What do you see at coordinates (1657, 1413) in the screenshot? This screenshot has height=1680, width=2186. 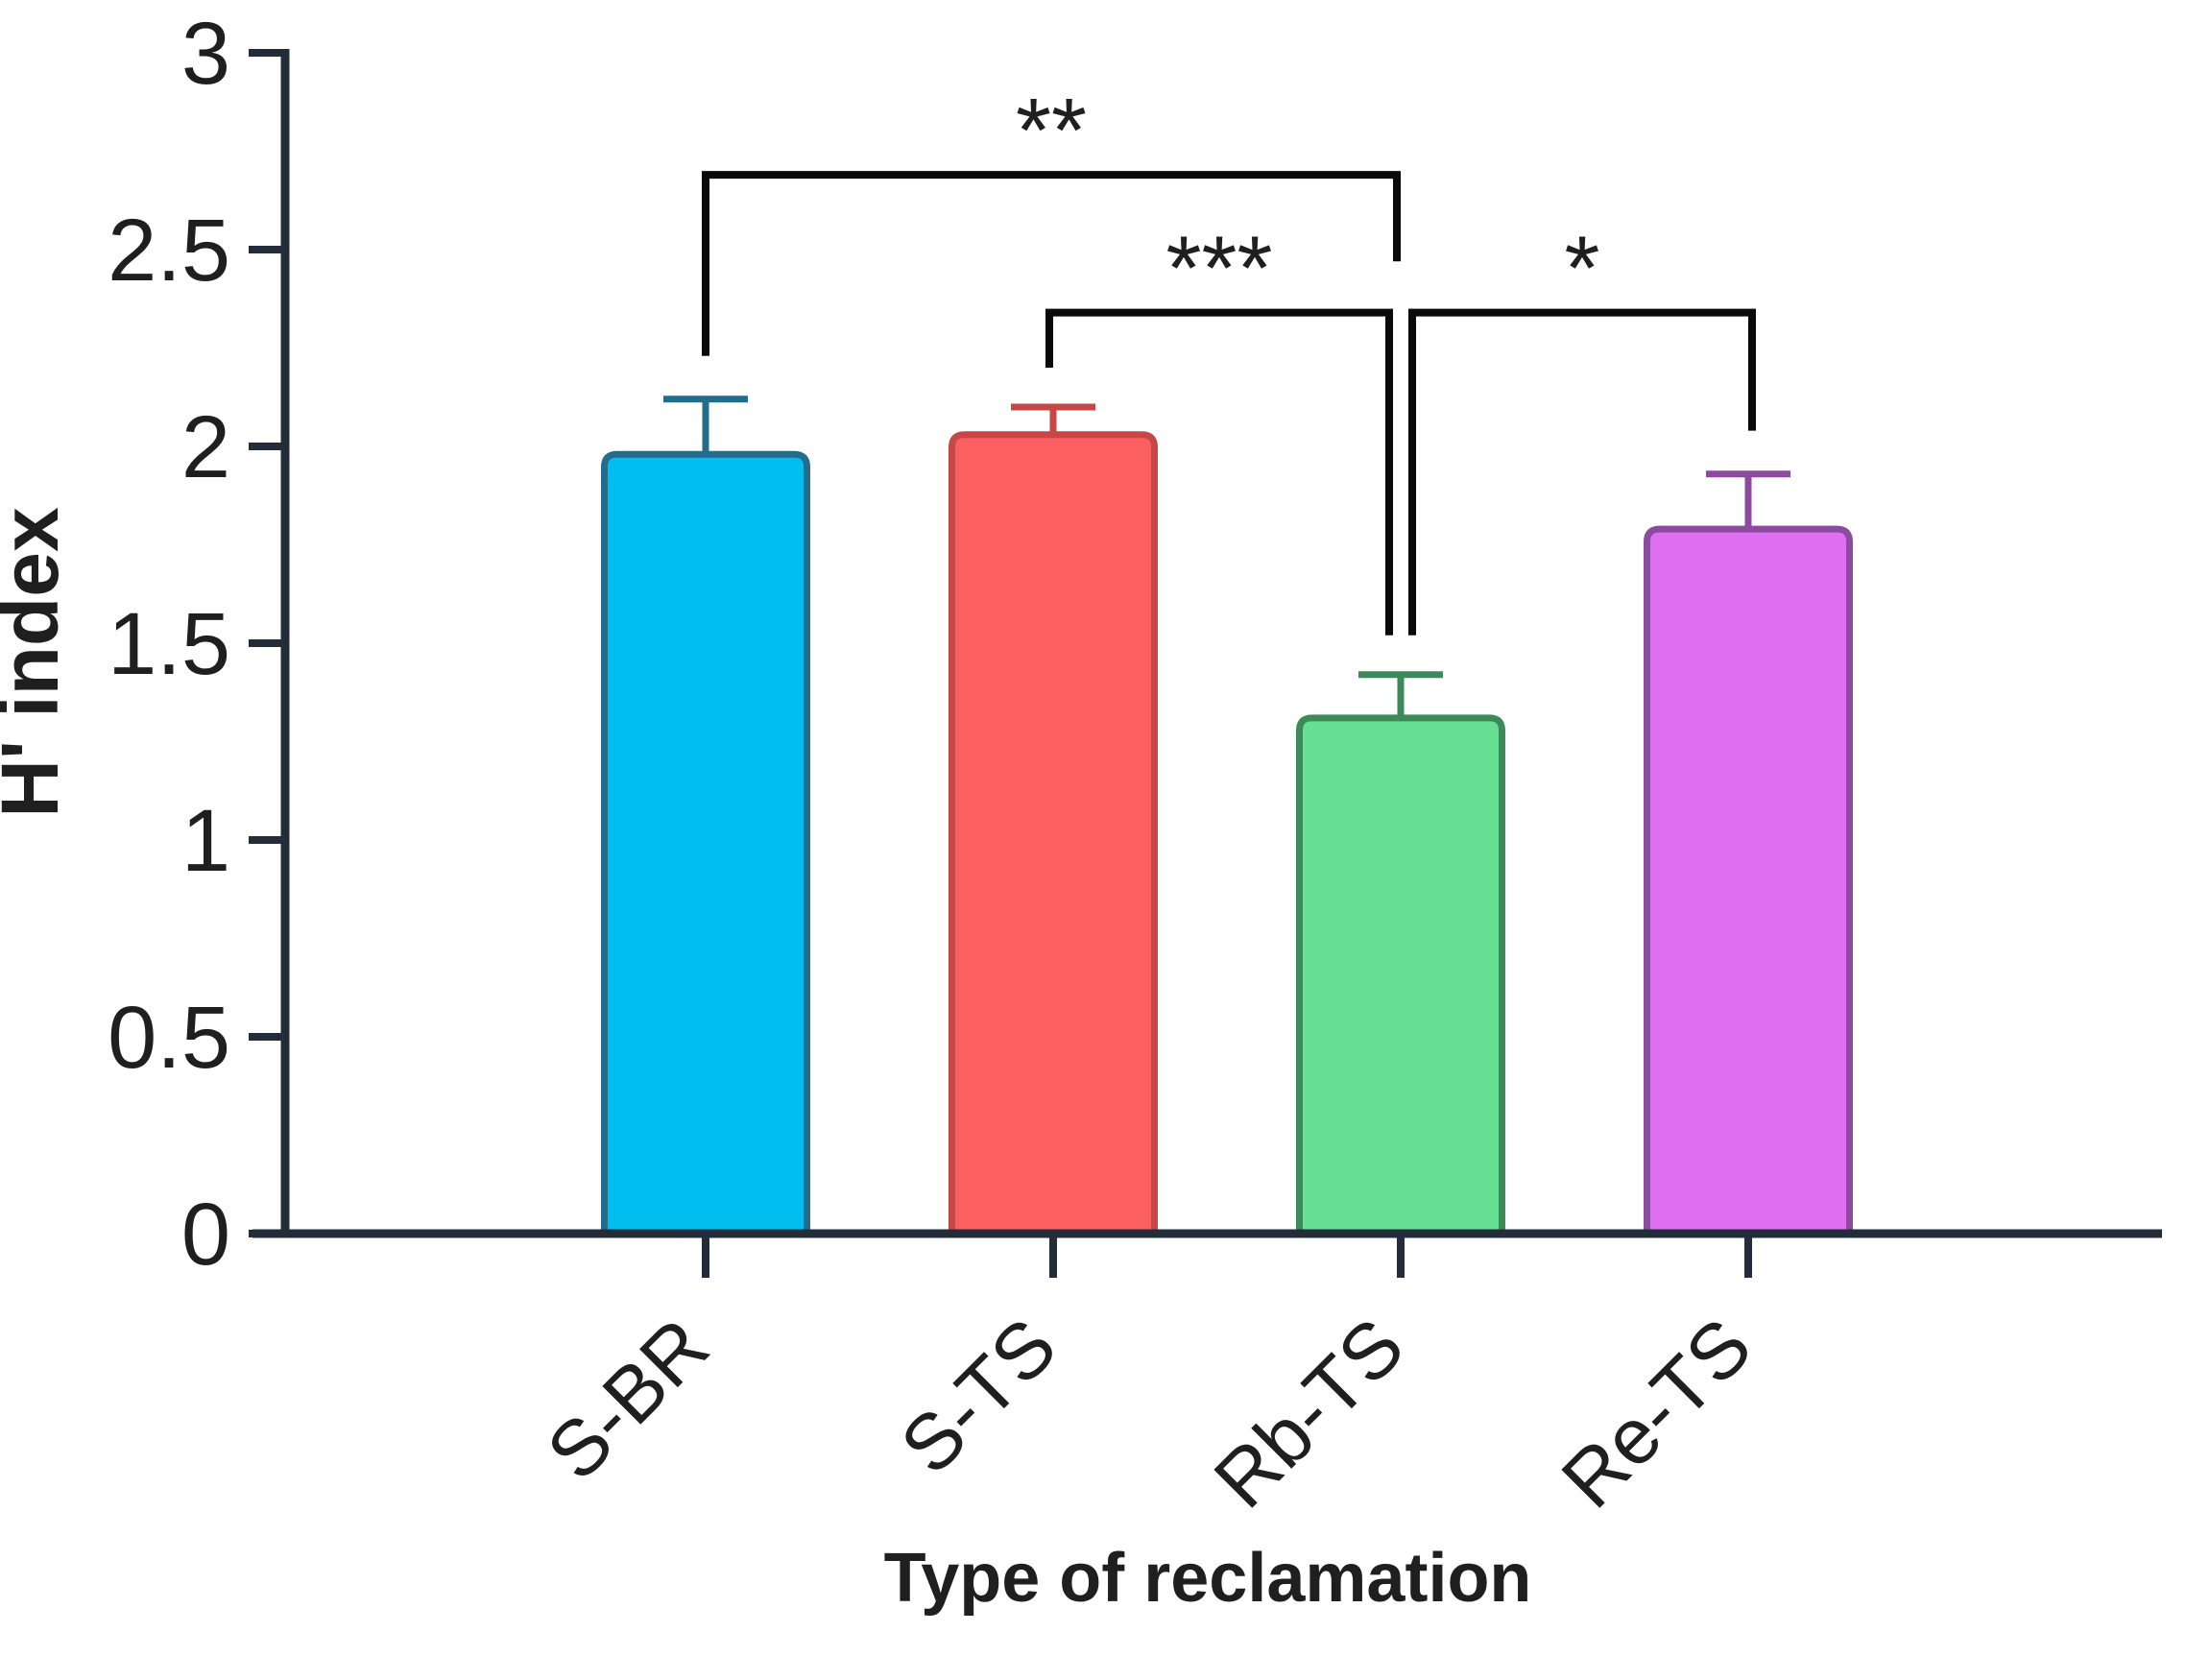 I see `x-tick-label-Re-TS: Re-TS` at bounding box center [1657, 1413].